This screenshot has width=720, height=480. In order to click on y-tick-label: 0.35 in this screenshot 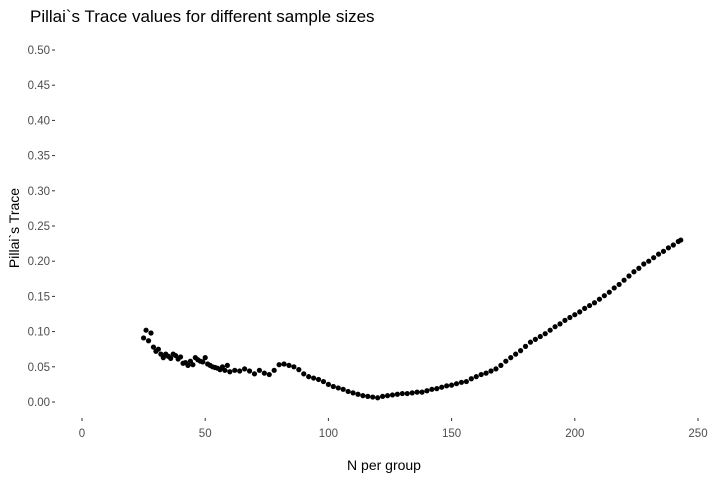, I will do `click(39, 157)`.